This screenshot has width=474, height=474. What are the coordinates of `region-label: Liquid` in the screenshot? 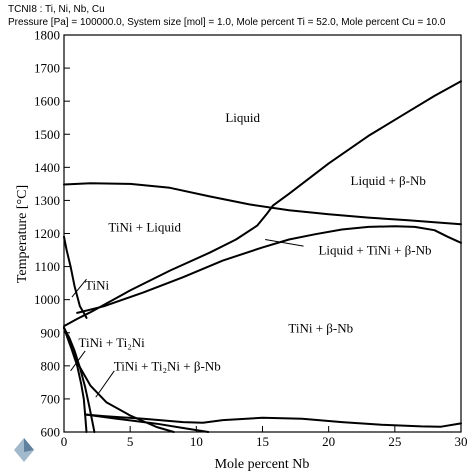 It's located at (242, 117).